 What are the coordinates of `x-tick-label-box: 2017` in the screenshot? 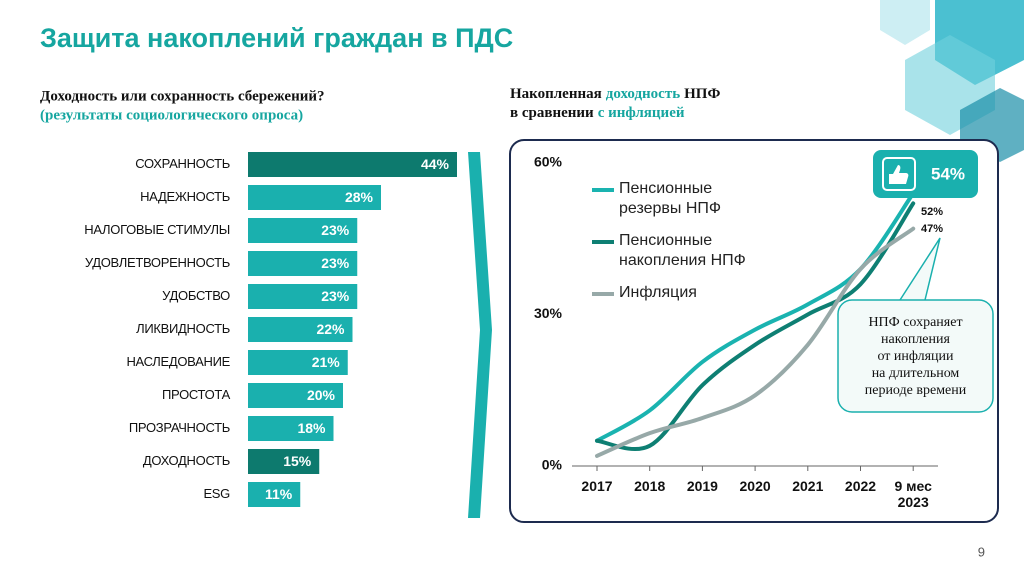 It's located at (597, 486).